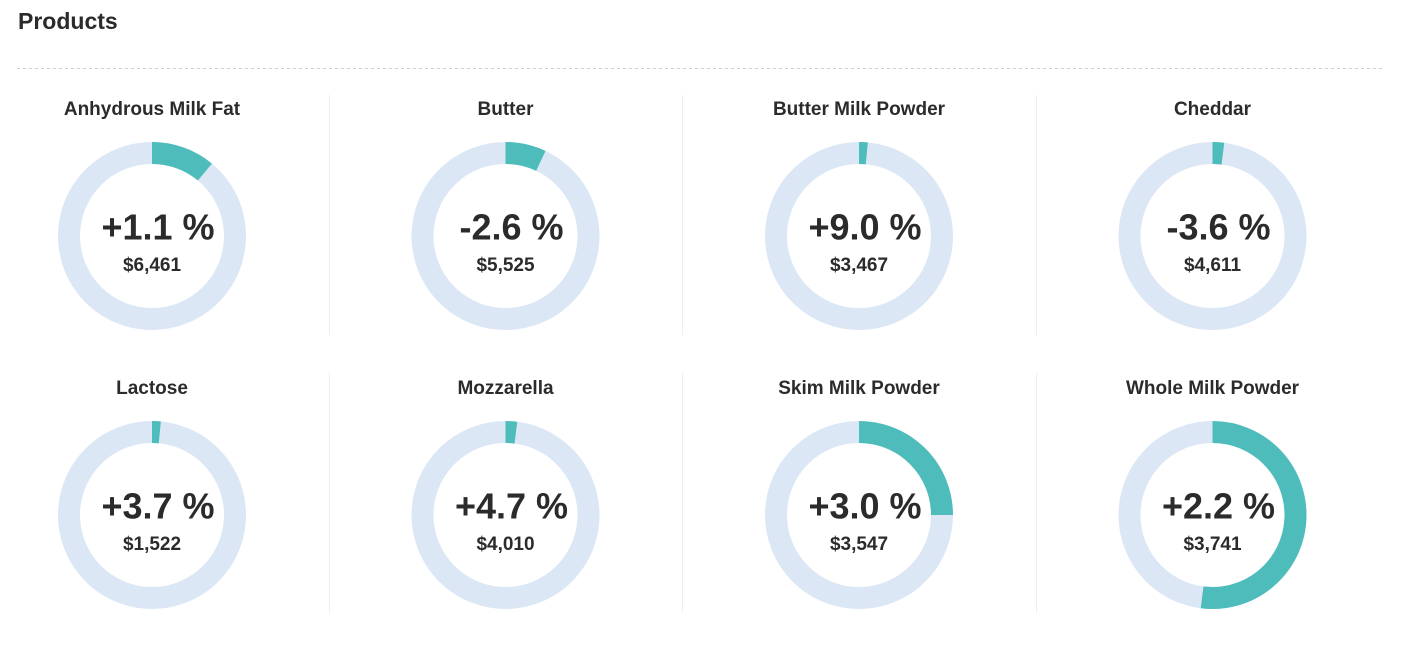 Image resolution: width=1402 pixels, height=652 pixels. Describe the element at coordinates (511, 227) in the screenshot. I see `change-label: -2.6 %` at that location.